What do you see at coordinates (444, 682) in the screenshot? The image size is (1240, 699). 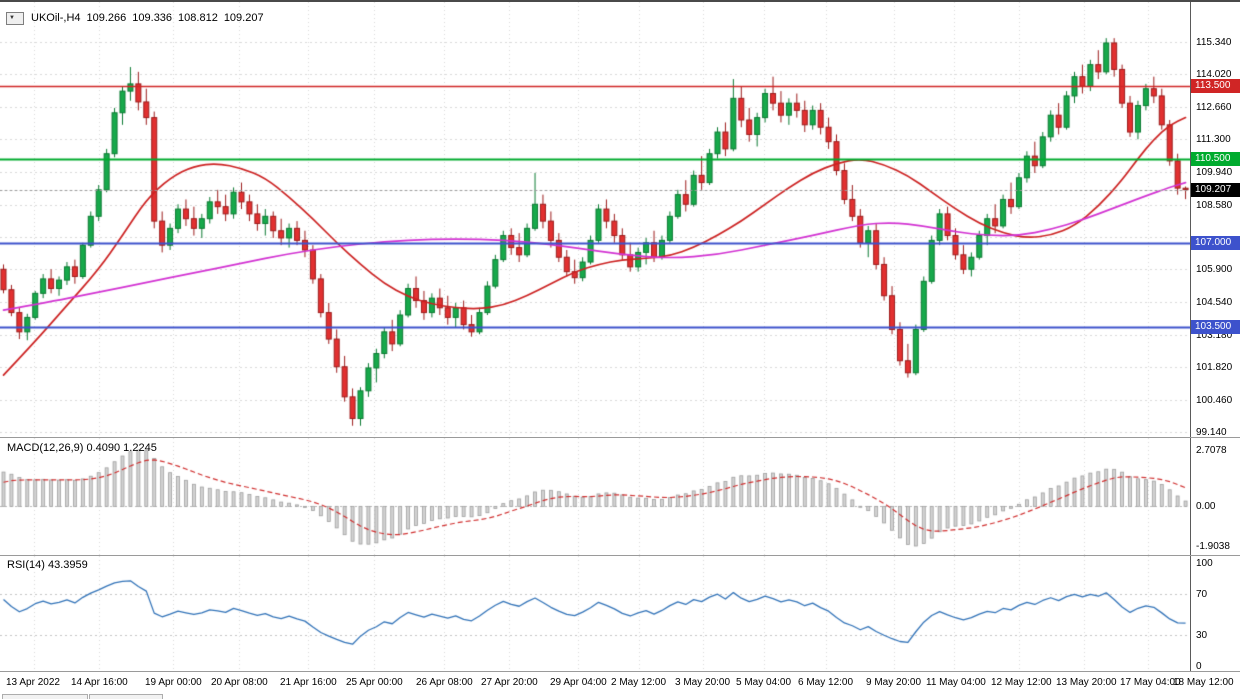 I see `time-axis-label: 26 Apr 08:00` at bounding box center [444, 682].